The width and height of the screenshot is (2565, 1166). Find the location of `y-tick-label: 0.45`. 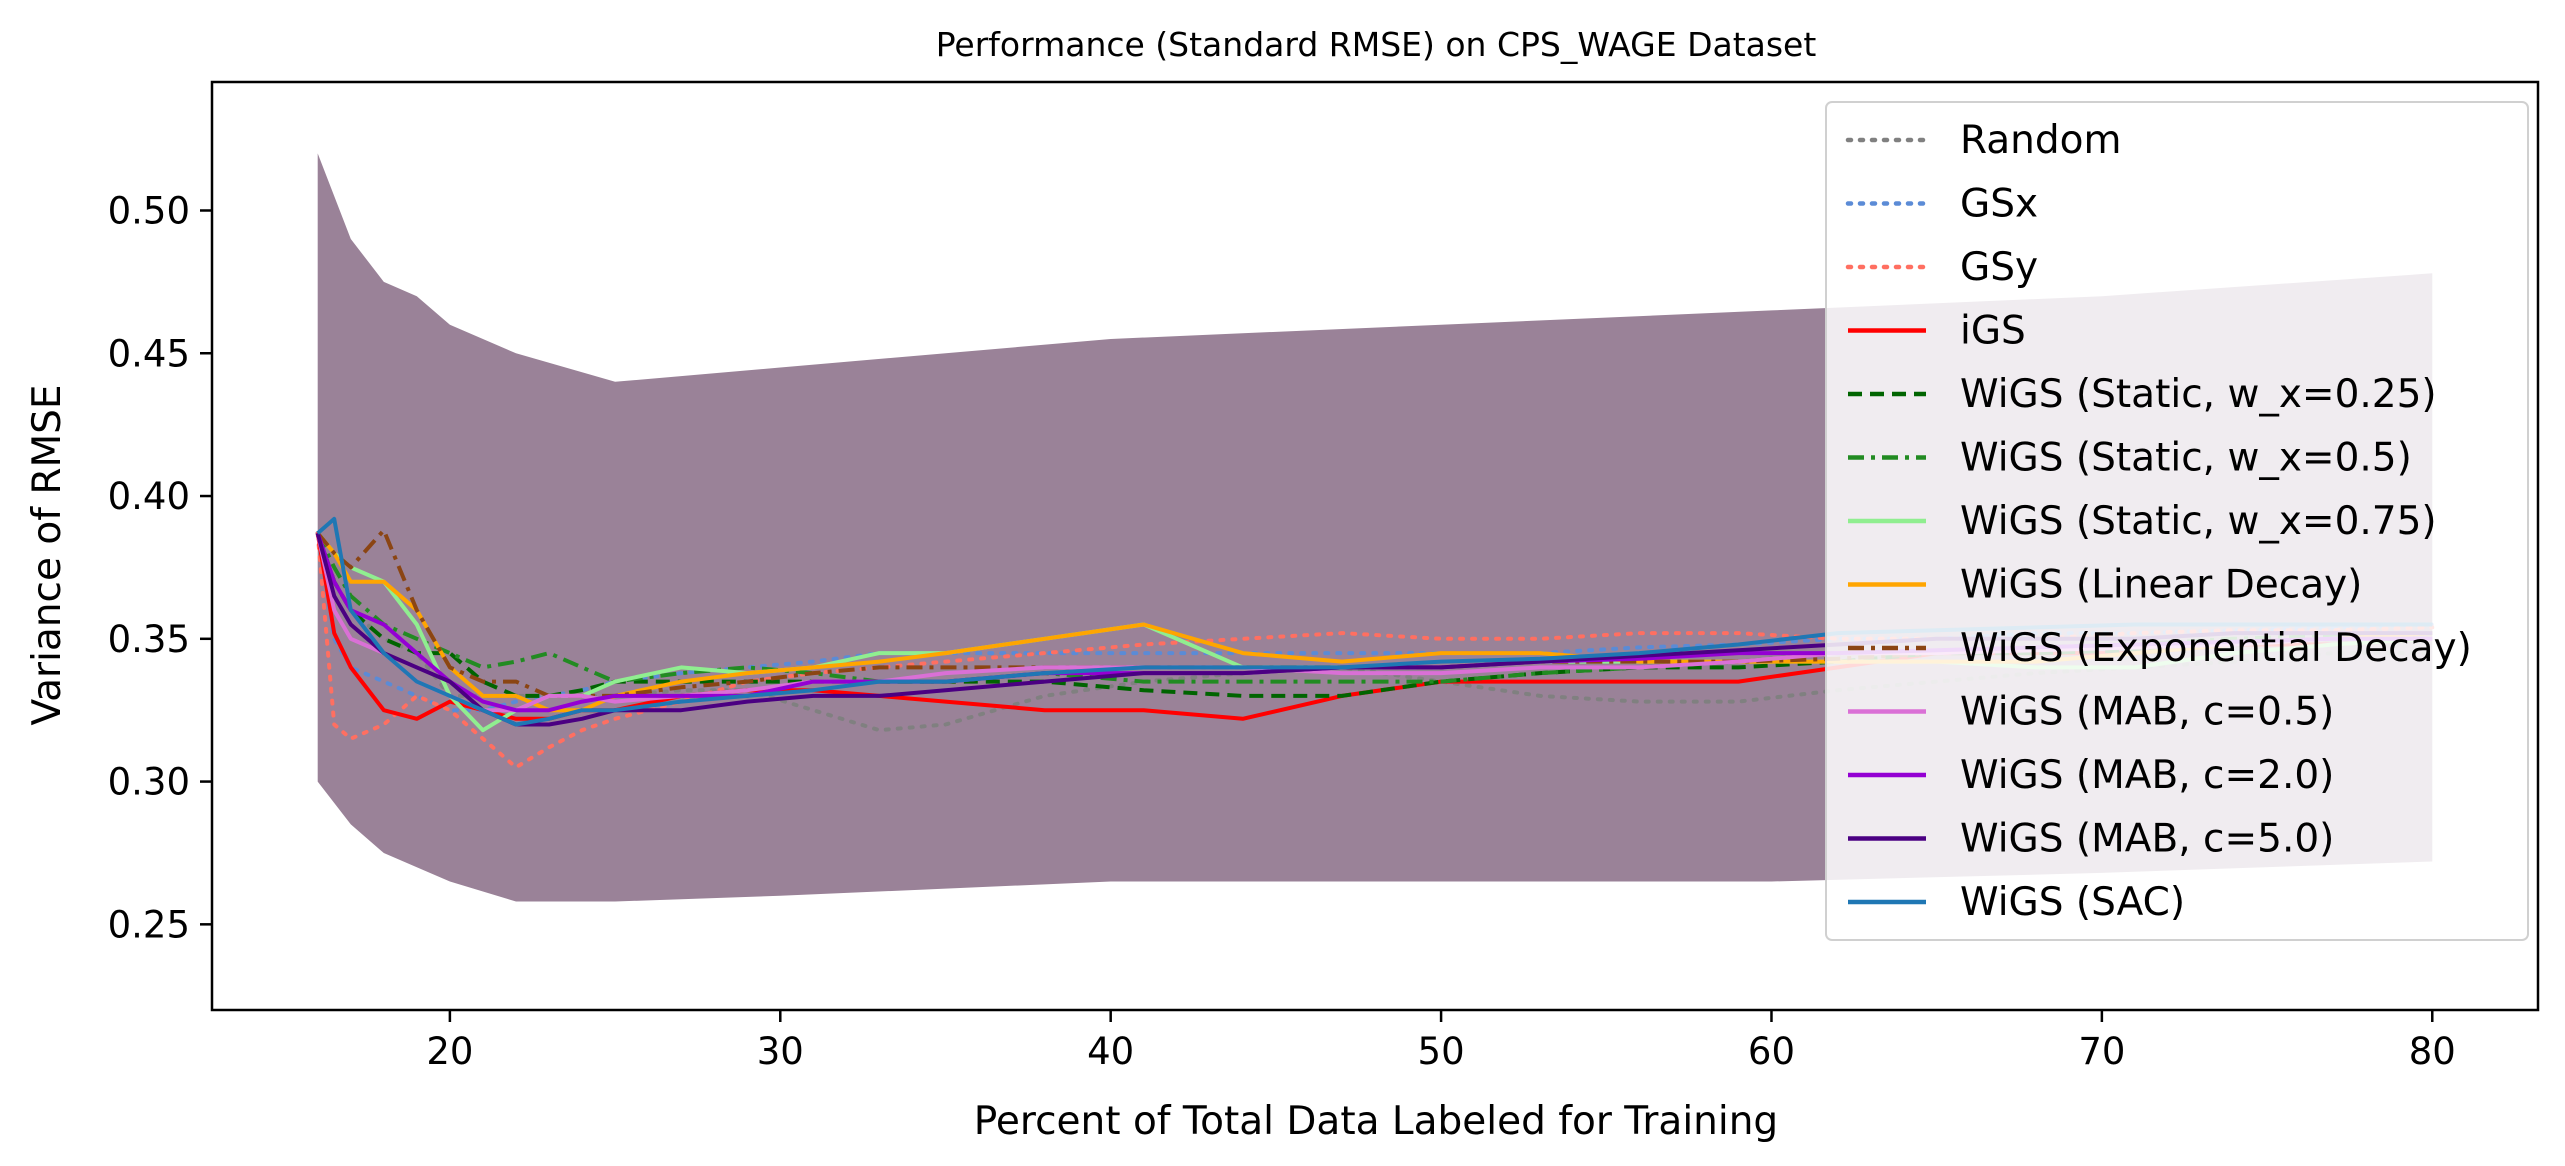

y-tick-label: 0.45 is located at coordinates (149, 353).